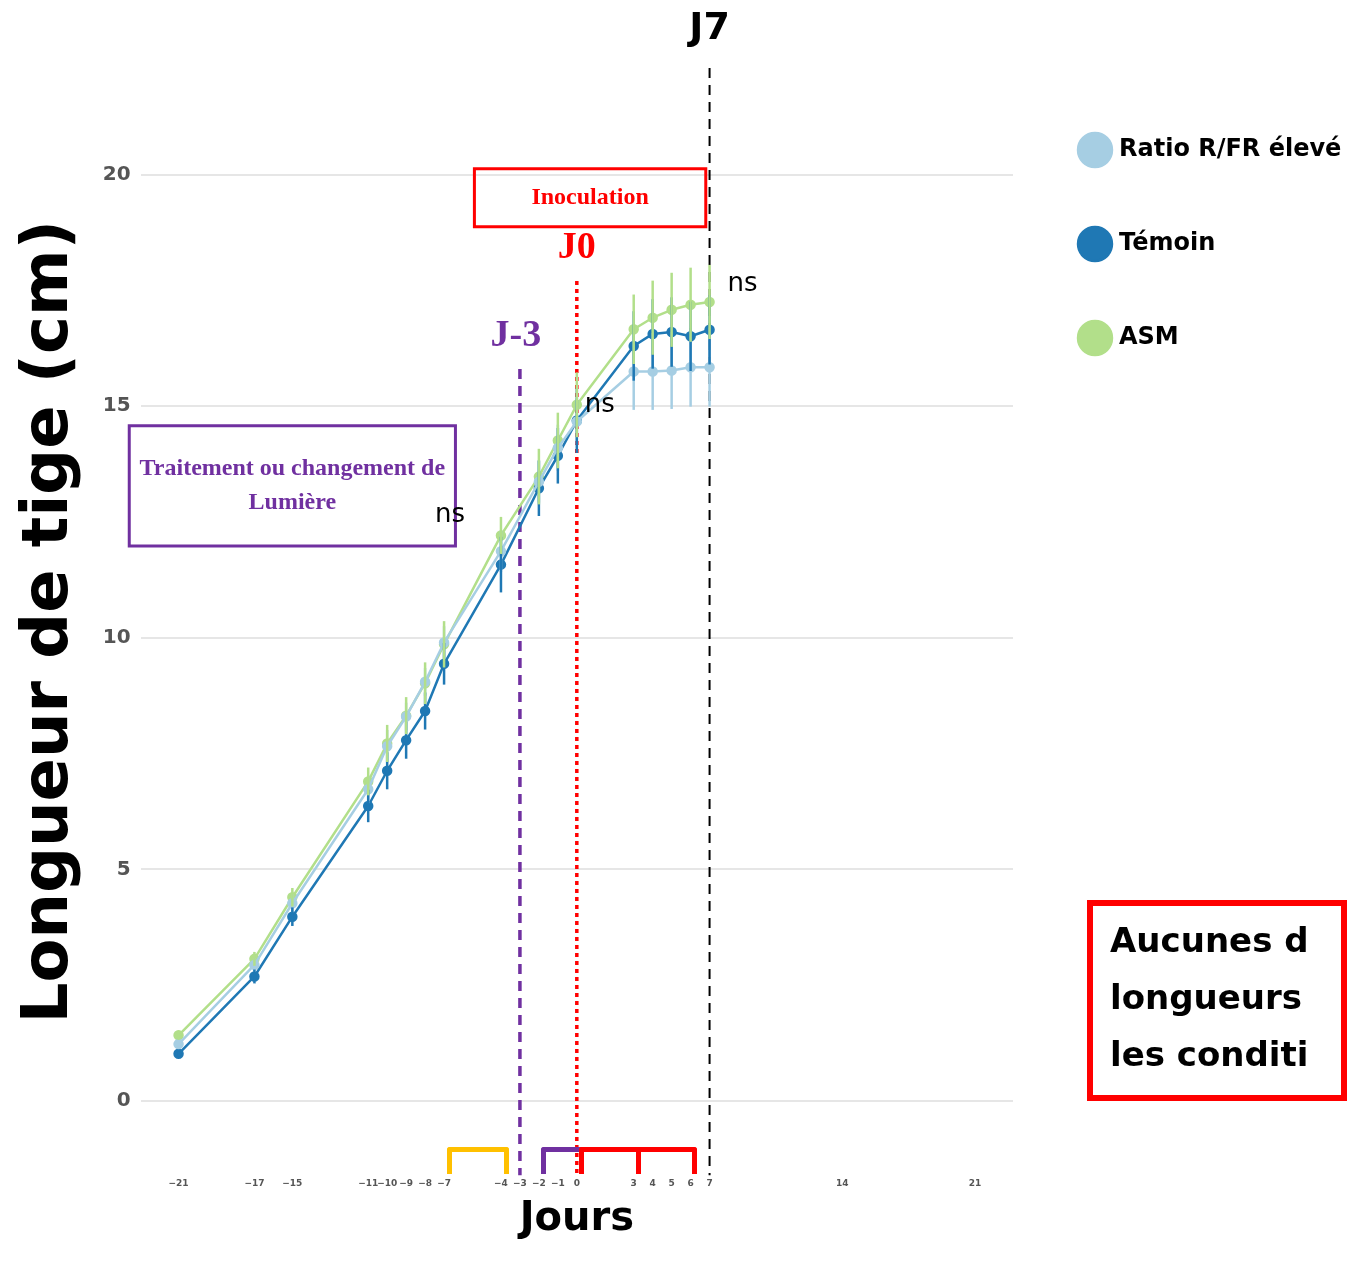 This screenshot has height=1263, width=1349. What do you see at coordinates (116, 404) in the screenshot?
I see `y-tick-label: 15` at bounding box center [116, 404].